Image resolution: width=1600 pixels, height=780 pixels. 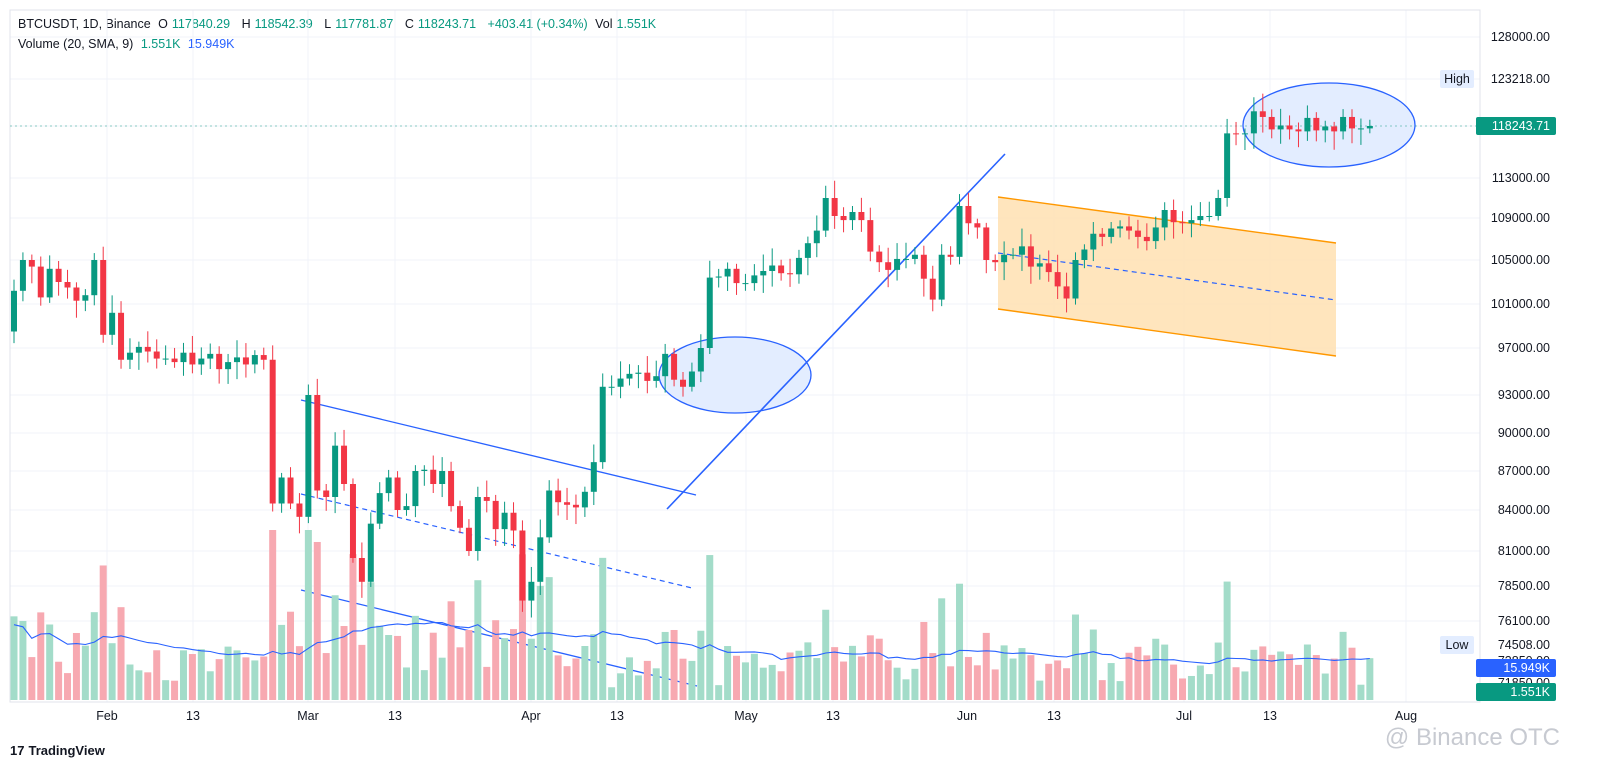 I want to click on y-tick-label: 78500.00, so click(x=1524, y=586).